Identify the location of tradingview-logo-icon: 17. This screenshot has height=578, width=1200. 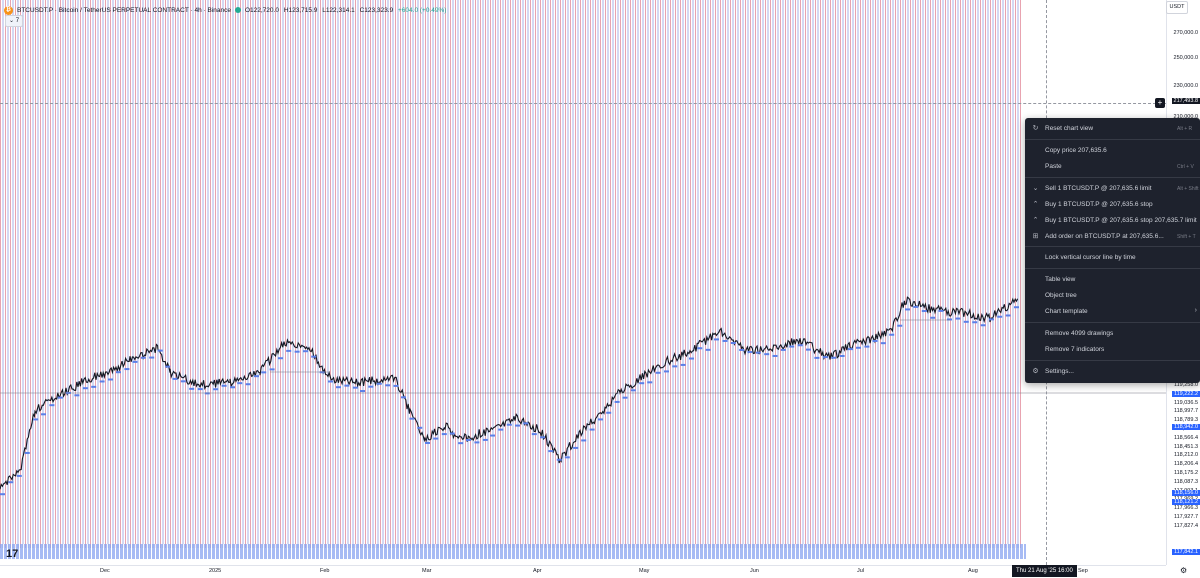
(12, 554).